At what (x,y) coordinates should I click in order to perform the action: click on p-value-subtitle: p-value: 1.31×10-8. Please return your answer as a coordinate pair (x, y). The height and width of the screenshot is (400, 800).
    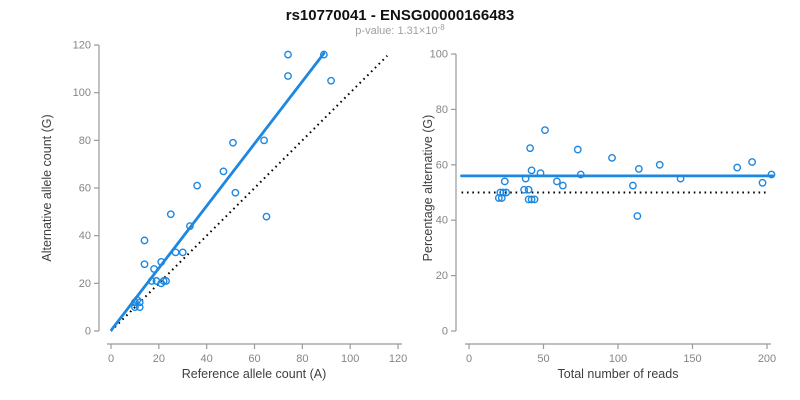
    Looking at the image, I should click on (400, 30).